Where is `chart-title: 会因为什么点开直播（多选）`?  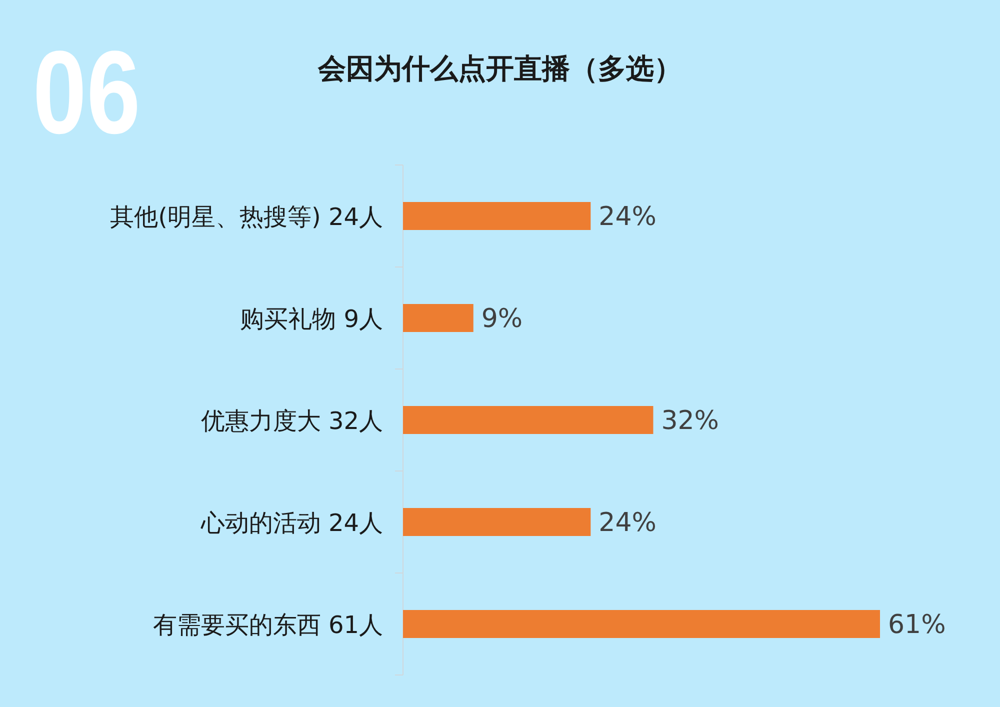
chart-title: 会因为什么点开直播（多选） is located at coordinates (499, 68).